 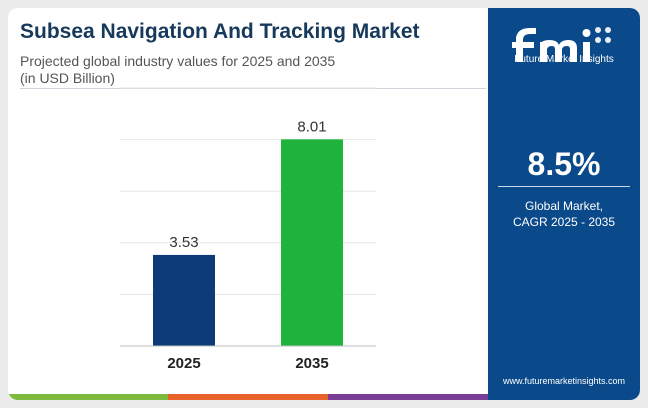 What do you see at coordinates (408, 397) in the screenshot?
I see `footer-stripe-purple` at bounding box center [408, 397].